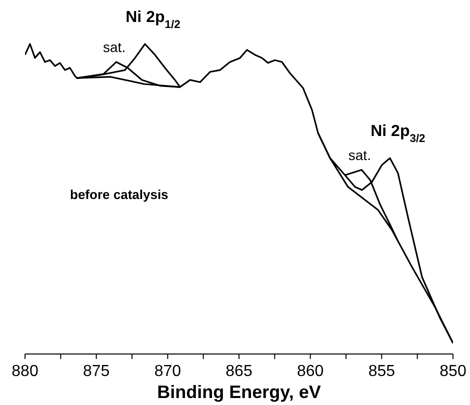 This screenshot has width=470, height=405. I want to click on annotation: before catalysis, so click(119, 194).